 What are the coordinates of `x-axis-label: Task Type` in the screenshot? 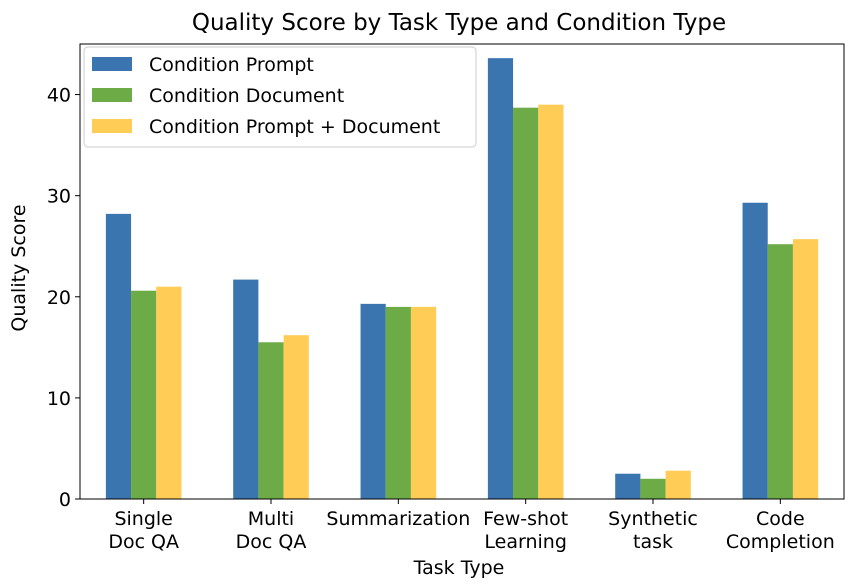 It's located at (459, 568).